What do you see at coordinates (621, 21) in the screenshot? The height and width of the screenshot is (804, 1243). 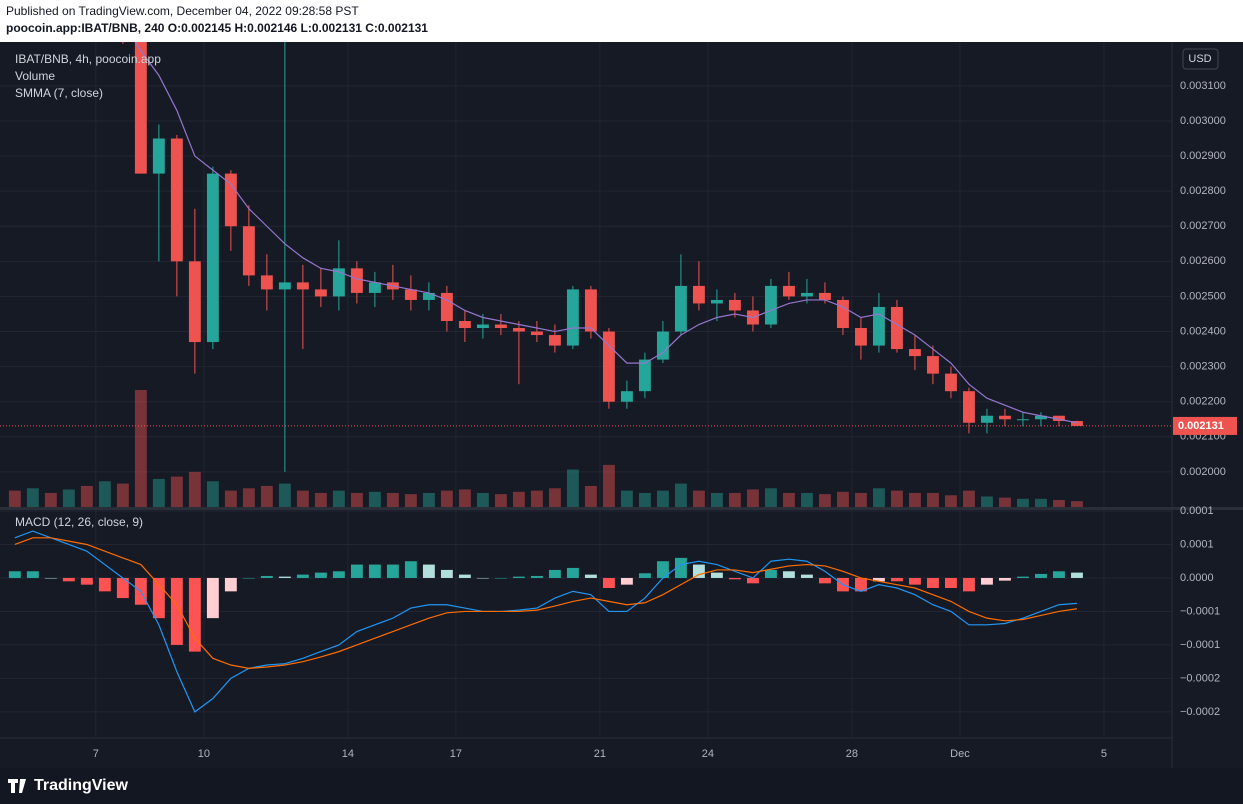 I see `header-bg` at bounding box center [621, 21].